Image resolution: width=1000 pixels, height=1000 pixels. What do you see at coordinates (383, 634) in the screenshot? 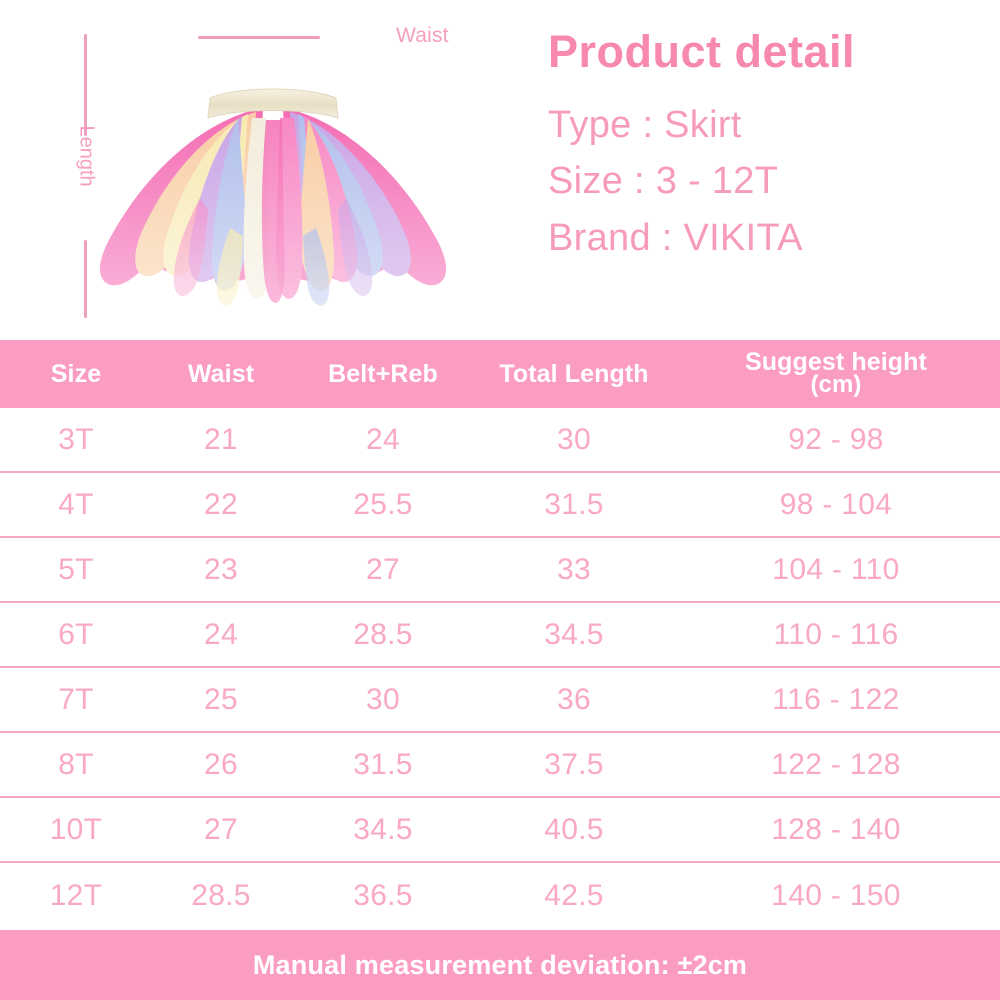
I see `cell-belt-reb: 28.5` at bounding box center [383, 634].